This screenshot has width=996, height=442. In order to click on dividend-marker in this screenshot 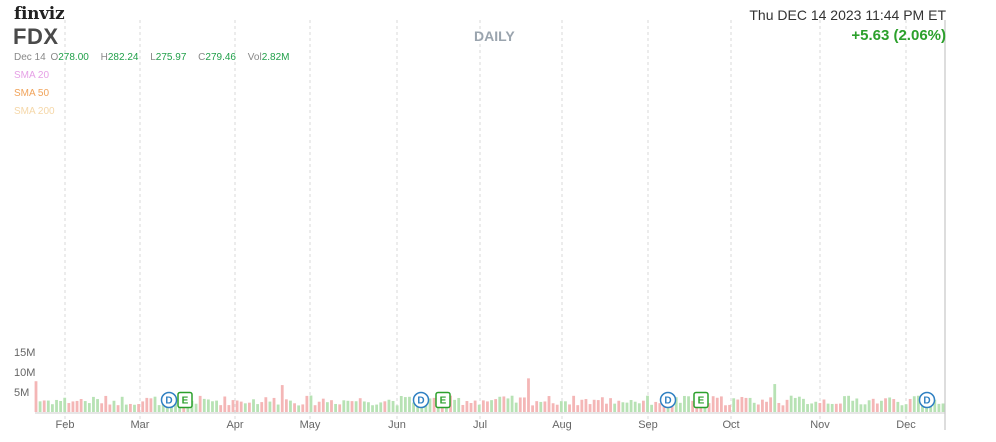, I will do `click(169, 400)`.